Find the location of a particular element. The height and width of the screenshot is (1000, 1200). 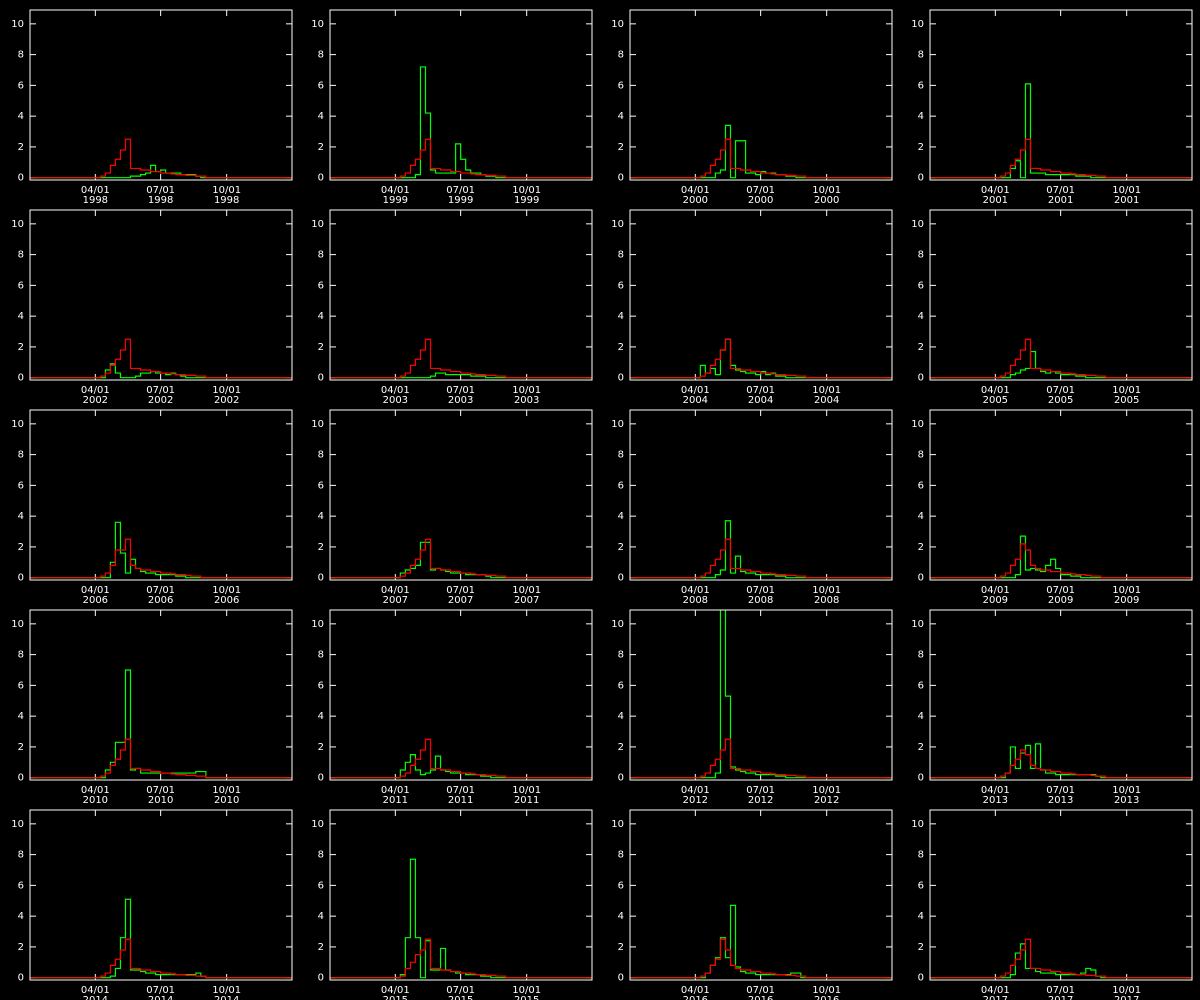

x-tick-year: 2001 is located at coordinates (1126, 200).